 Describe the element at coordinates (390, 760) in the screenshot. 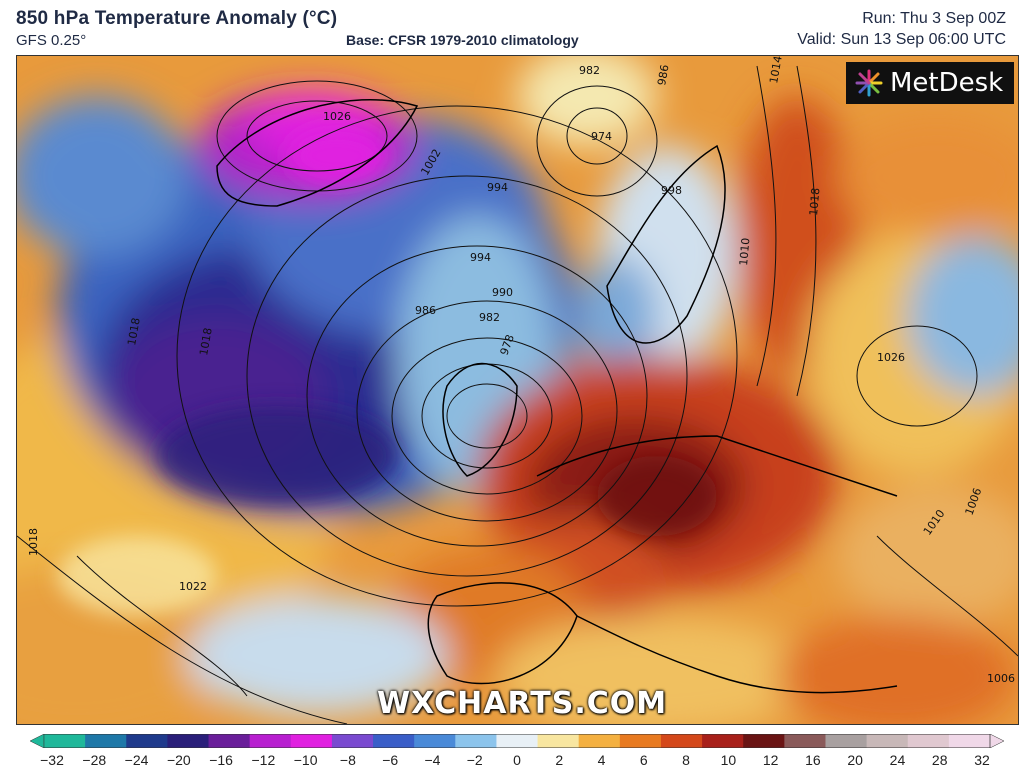

I see `scale-tick-label: −6` at that location.